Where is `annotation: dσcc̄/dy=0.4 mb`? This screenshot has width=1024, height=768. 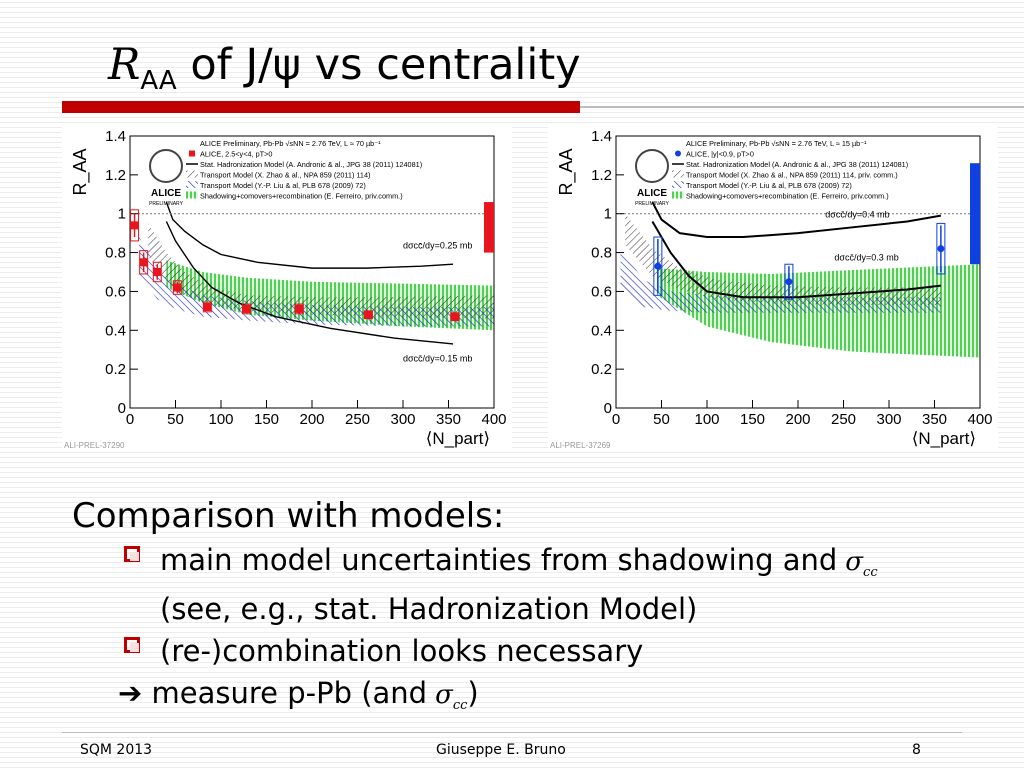
annotation: dσcc̄/dy=0.4 mb is located at coordinates (857, 215).